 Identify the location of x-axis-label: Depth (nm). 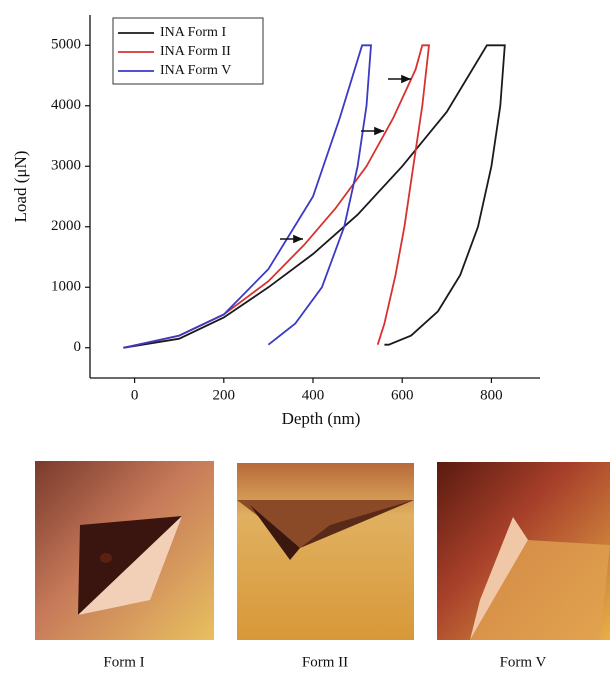
(321, 418).